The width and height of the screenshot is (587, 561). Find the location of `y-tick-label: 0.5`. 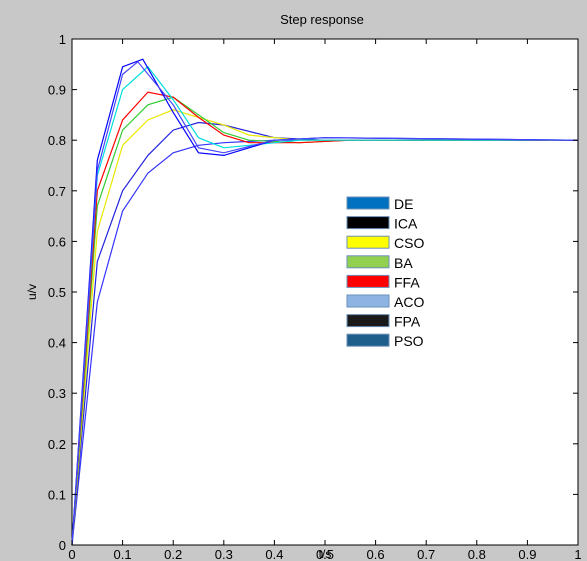

y-tick-label: 0.5 is located at coordinates (57, 292).